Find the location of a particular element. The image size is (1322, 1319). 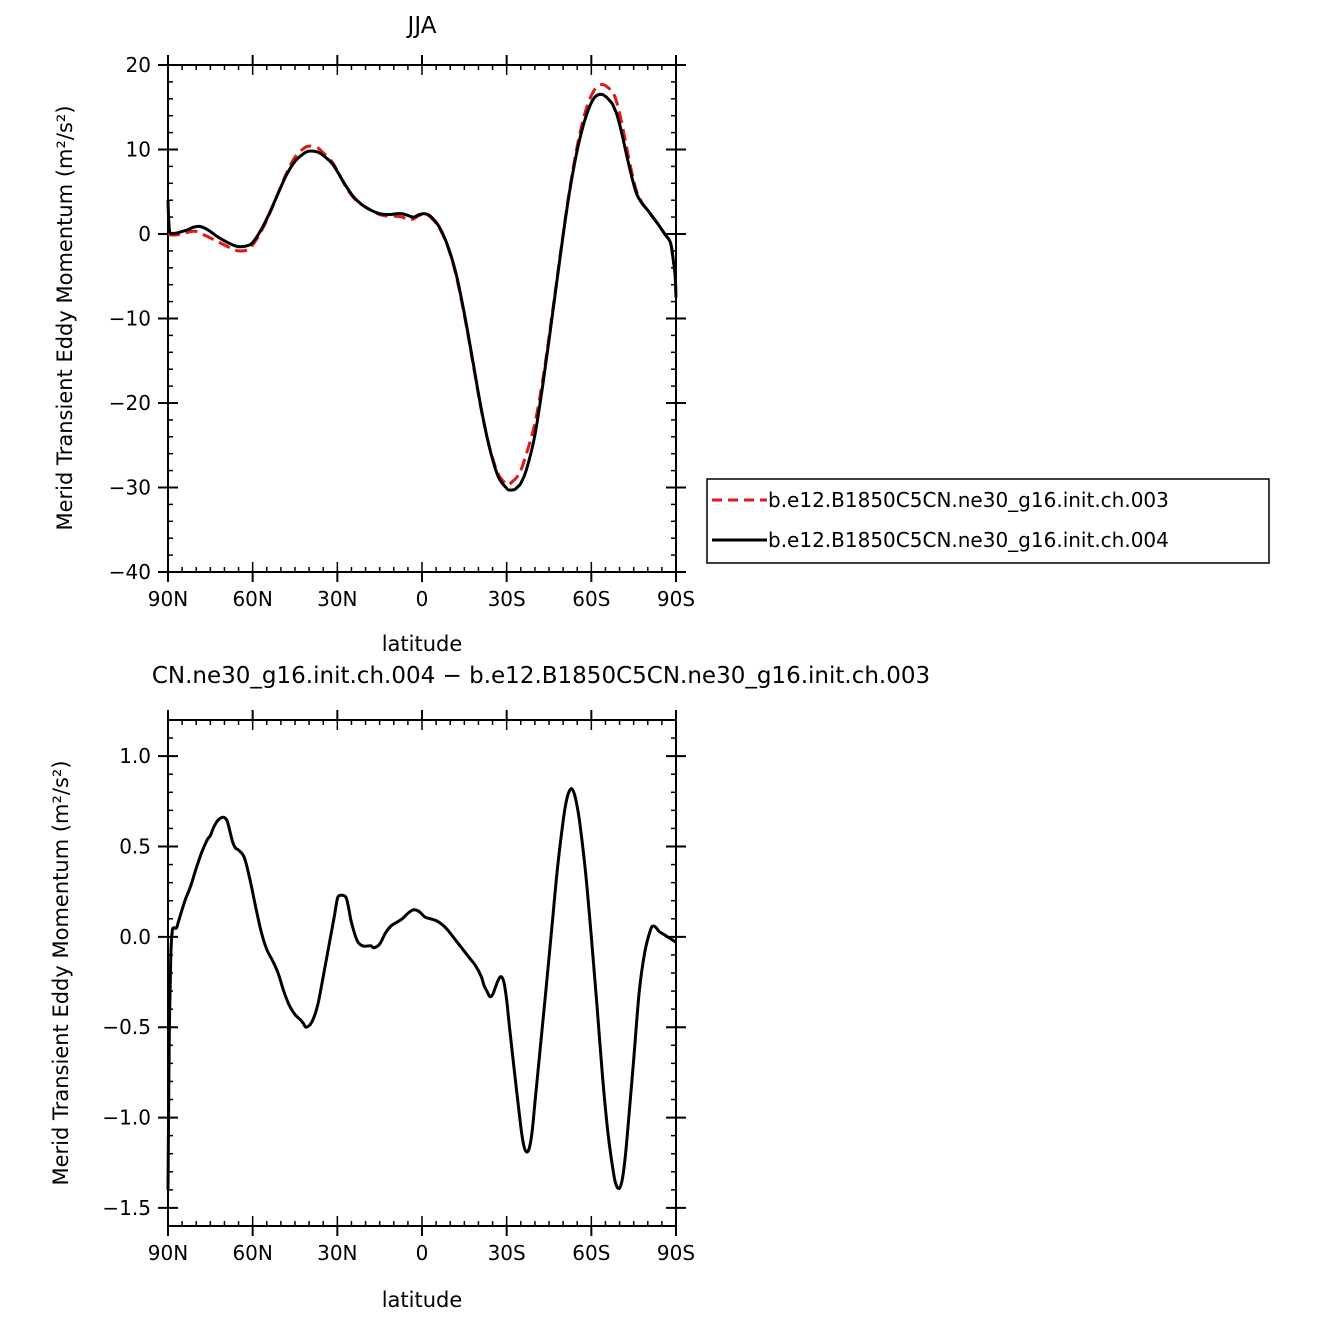

bottom-ytick-label: 0.5 is located at coordinates (135, 847).